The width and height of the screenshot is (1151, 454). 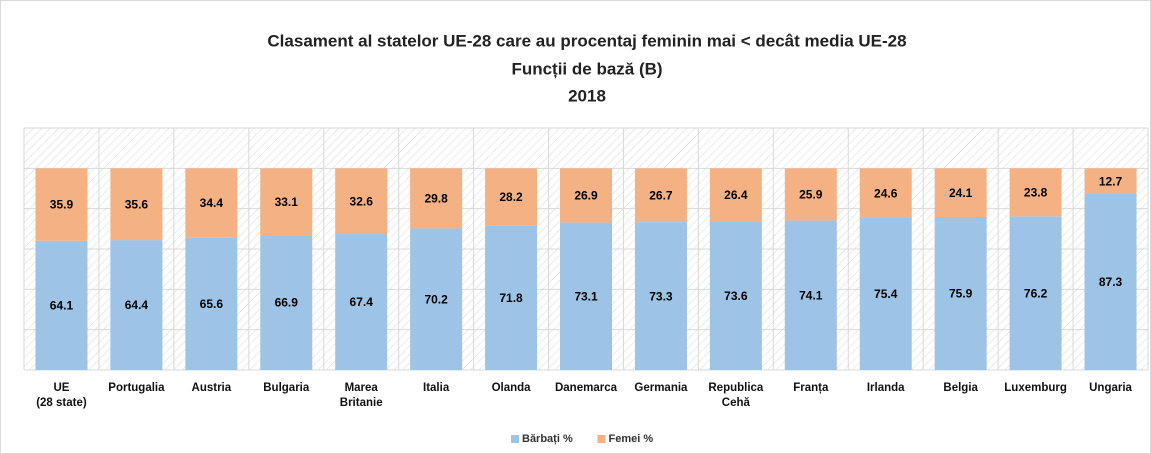 I want to click on x-tick-label: Franța, so click(x=811, y=388).